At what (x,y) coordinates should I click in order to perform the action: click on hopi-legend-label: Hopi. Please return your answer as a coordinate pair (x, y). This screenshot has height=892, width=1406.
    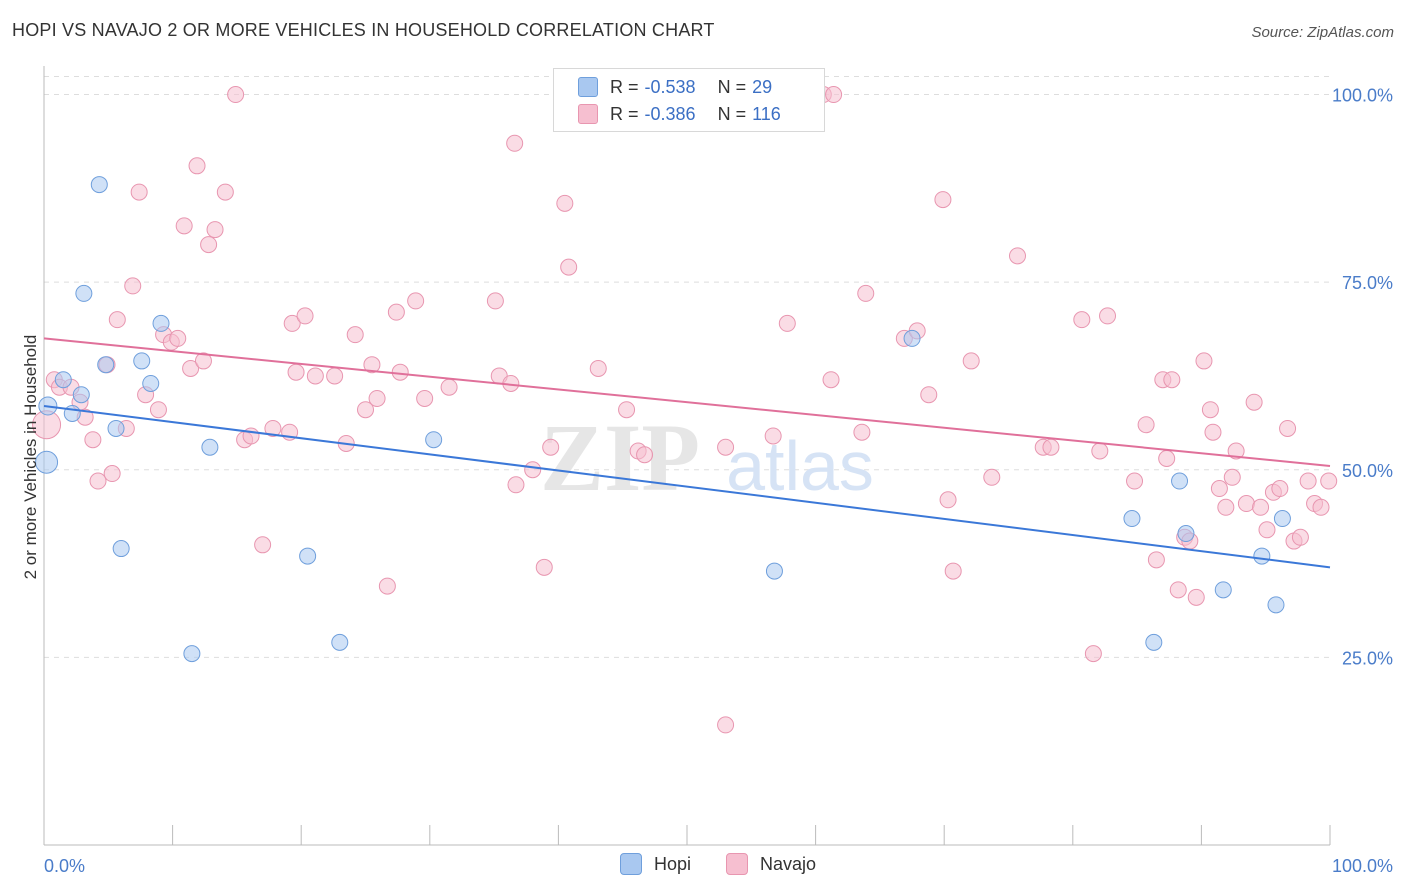
    Looking at the image, I should click on (673, 863).